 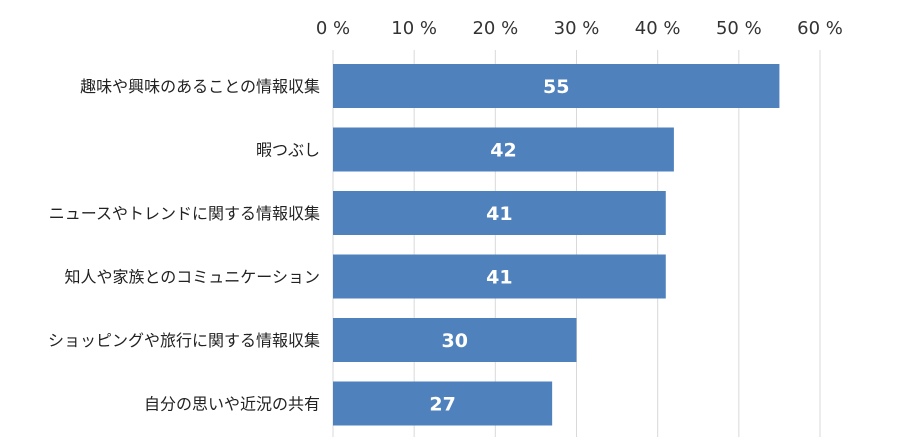 What do you see at coordinates (232, 404) in the screenshot?
I see `category-label: 自分の思いや近況の共有` at bounding box center [232, 404].